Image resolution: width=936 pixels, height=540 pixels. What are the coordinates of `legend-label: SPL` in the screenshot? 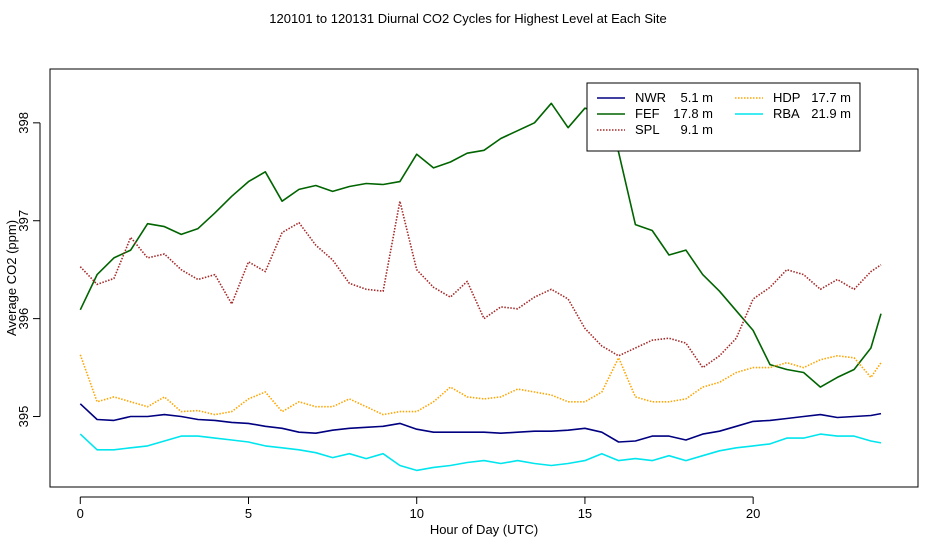 It's located at (647, 129).